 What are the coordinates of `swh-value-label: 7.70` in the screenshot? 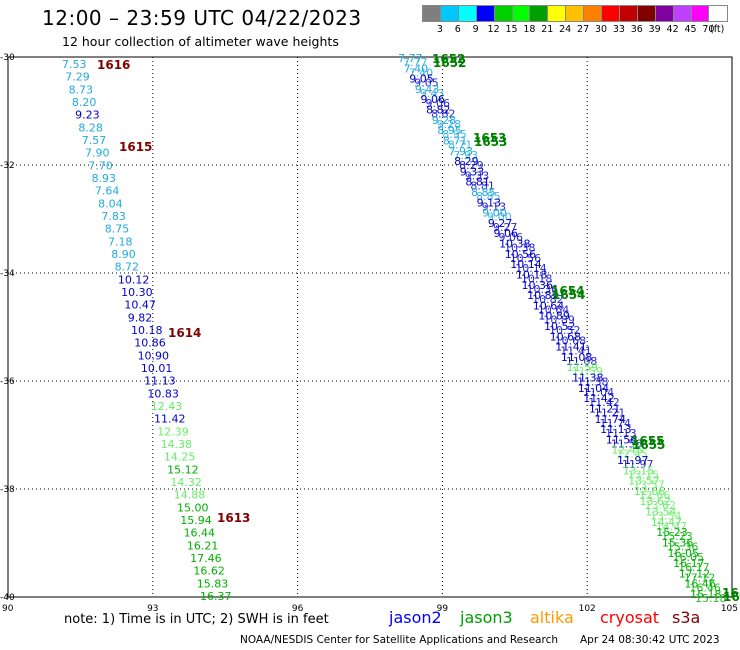 It's located at (100, 165).